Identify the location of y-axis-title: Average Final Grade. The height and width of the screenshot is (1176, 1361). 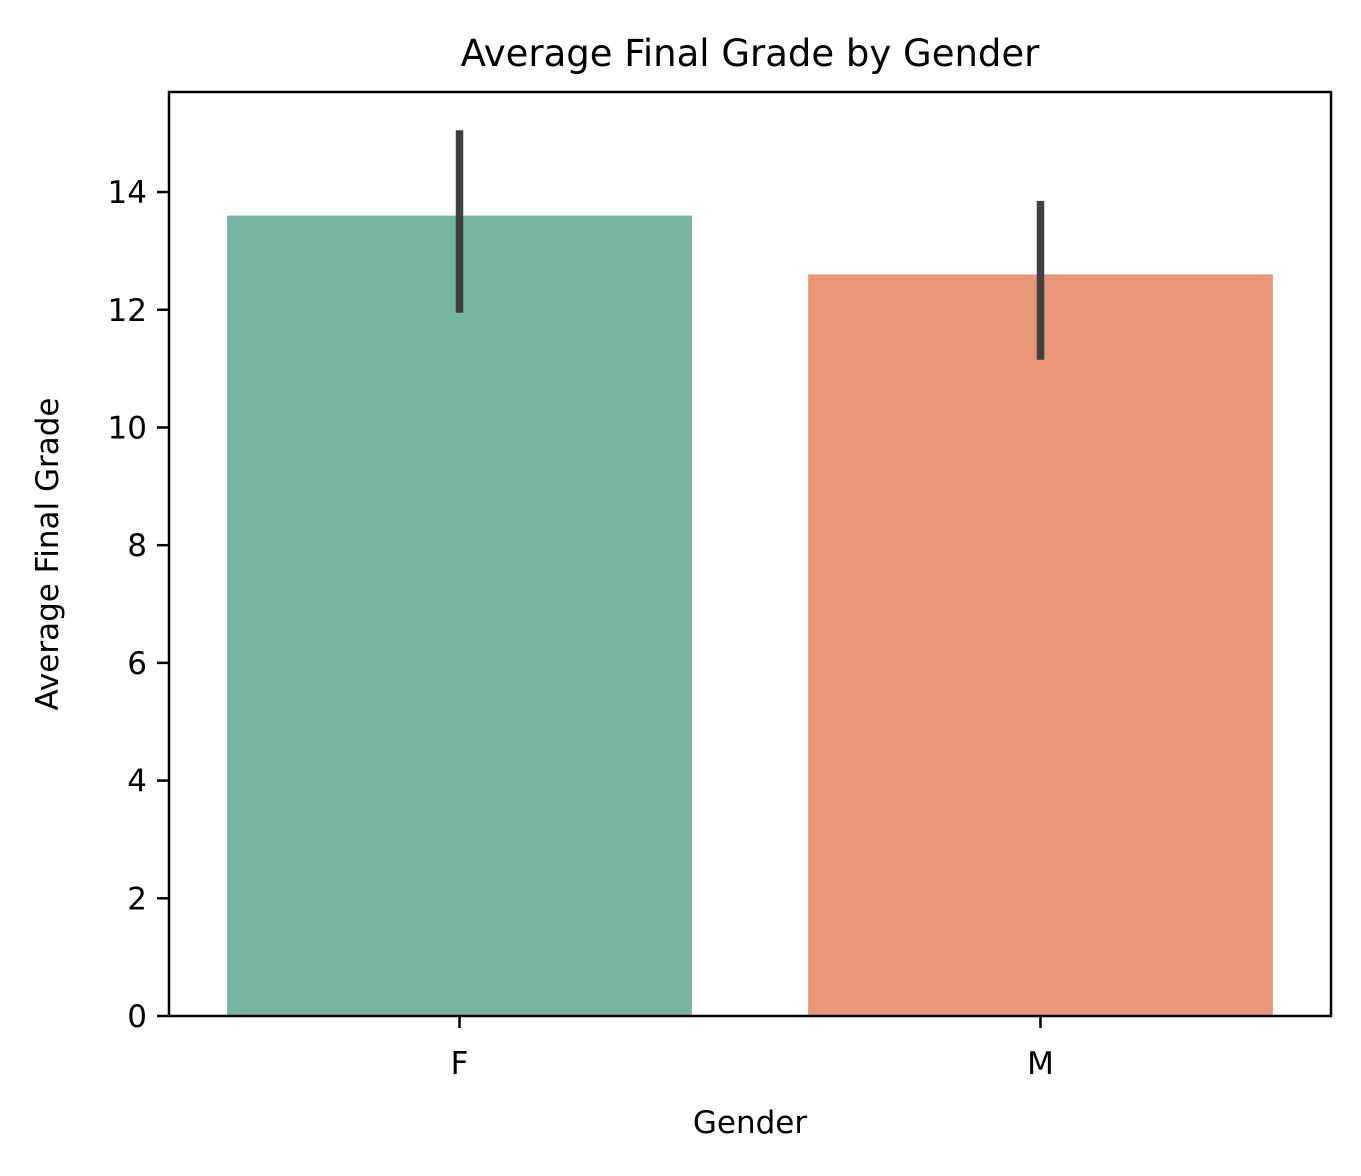
(48, 554).